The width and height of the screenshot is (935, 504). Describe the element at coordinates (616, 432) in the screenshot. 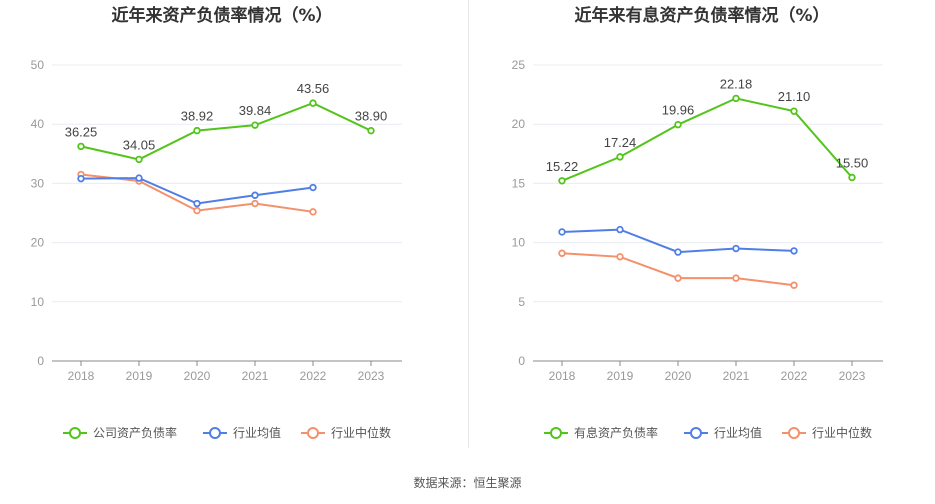

I see `legend-label: 有息资产负债率` at that location.